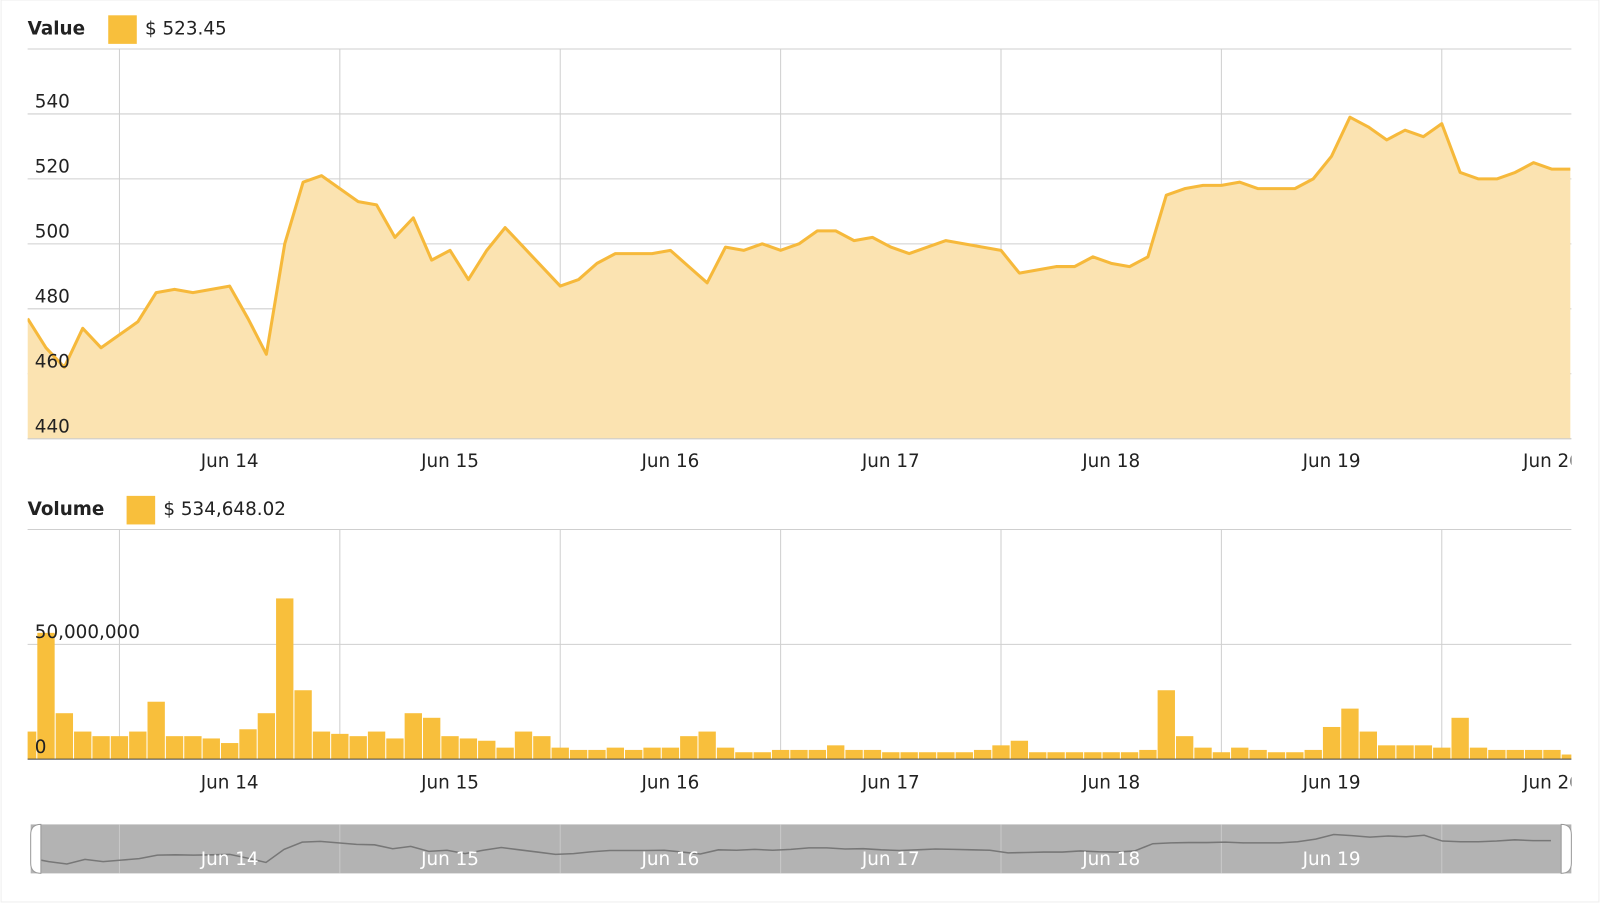  I want to click on y-tick-label: 500, so click(52, 232).